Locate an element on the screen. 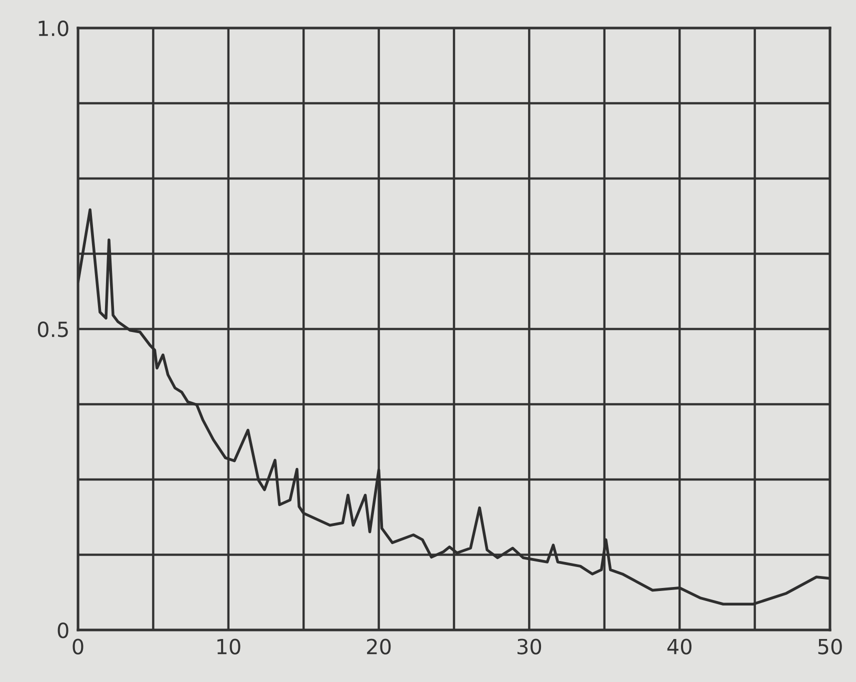 Image resolution: width=856 pixels, height=682 pixels. x-tick-label: 40 is located at coordinates (679, 646).